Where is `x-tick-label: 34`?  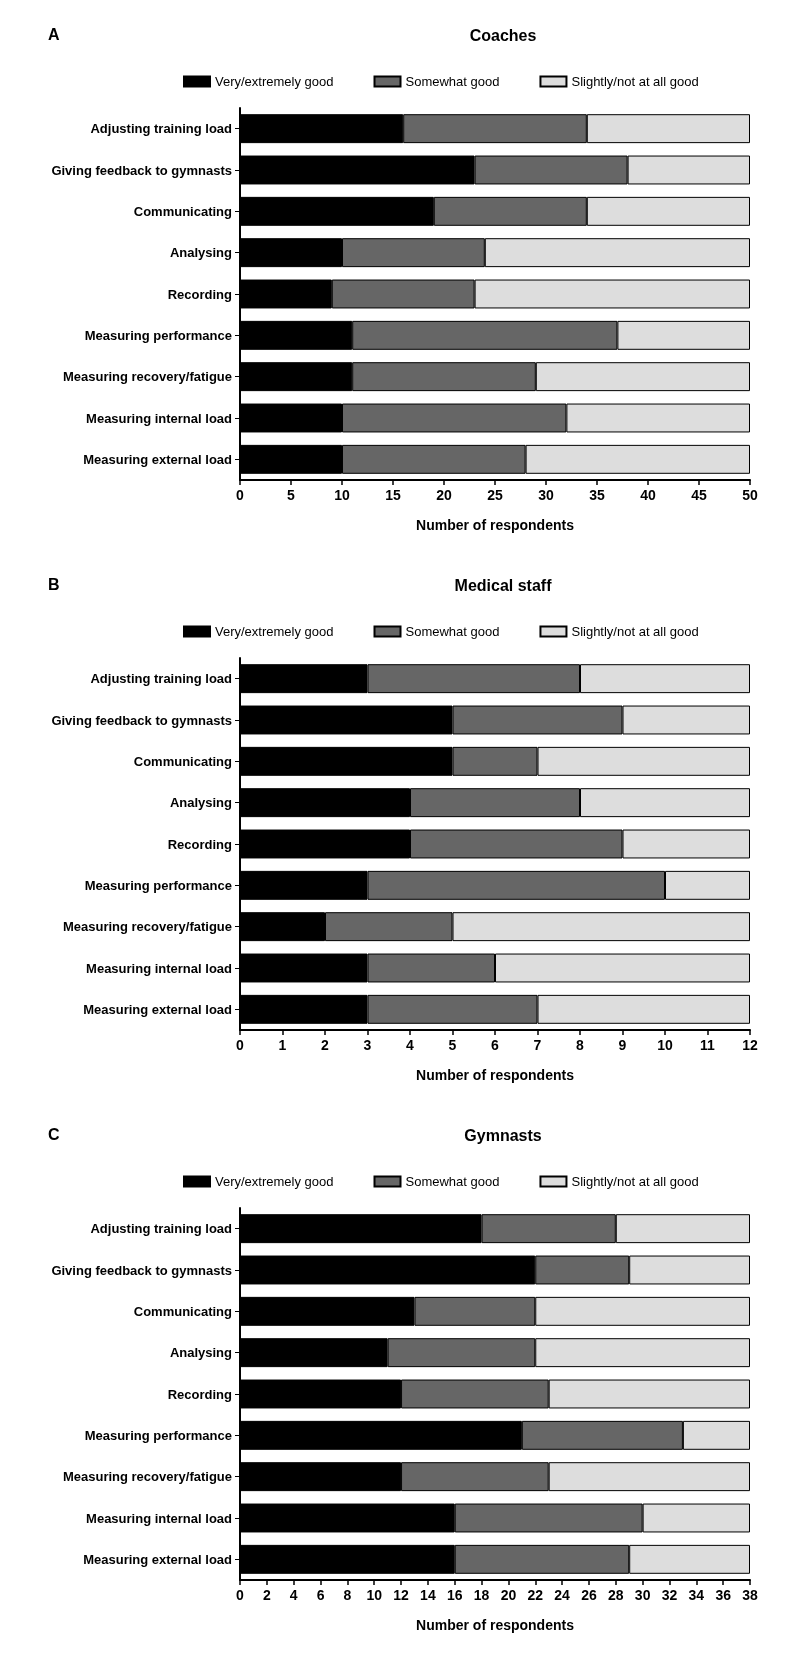
x-tick-label: 34 is located at coordinates (696, 1595).